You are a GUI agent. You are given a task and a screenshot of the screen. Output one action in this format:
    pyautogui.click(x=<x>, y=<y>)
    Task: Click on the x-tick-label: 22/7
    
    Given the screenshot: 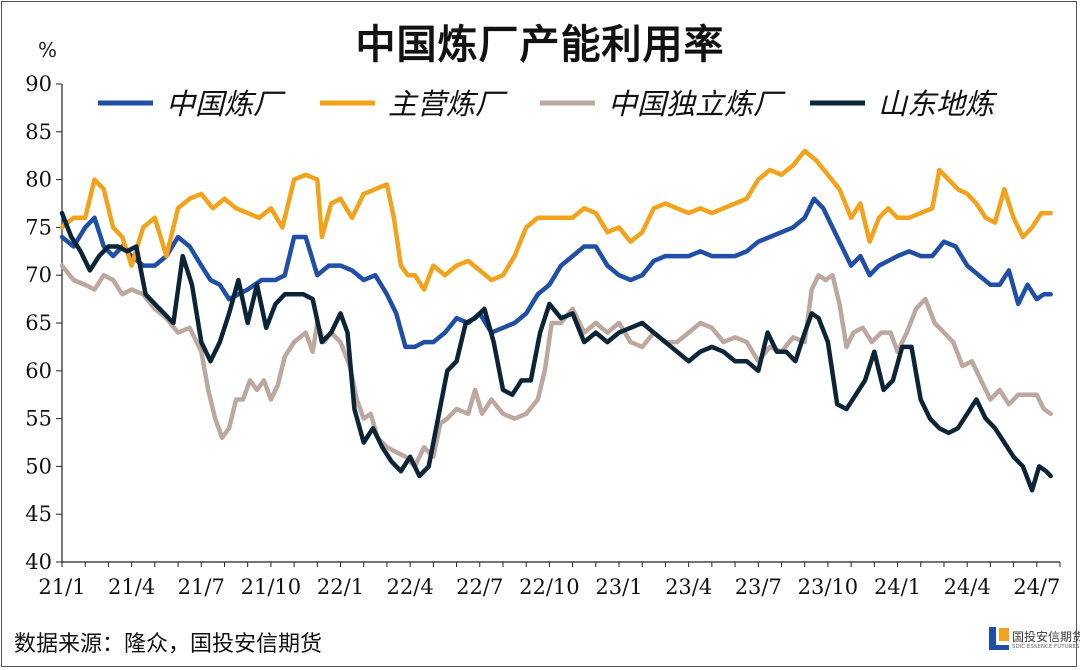 What is the action you would take?
    pyautogui.click(x=479, y=587)
    